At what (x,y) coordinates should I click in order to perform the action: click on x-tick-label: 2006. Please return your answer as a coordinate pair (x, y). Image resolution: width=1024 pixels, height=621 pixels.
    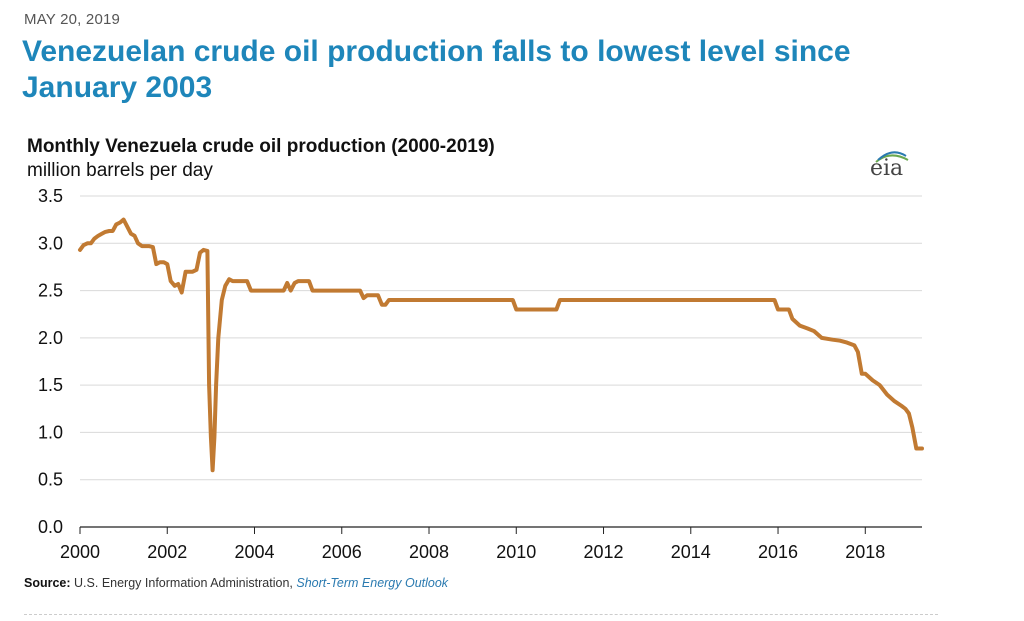
    Looking at the image, I should click on (342, 552).